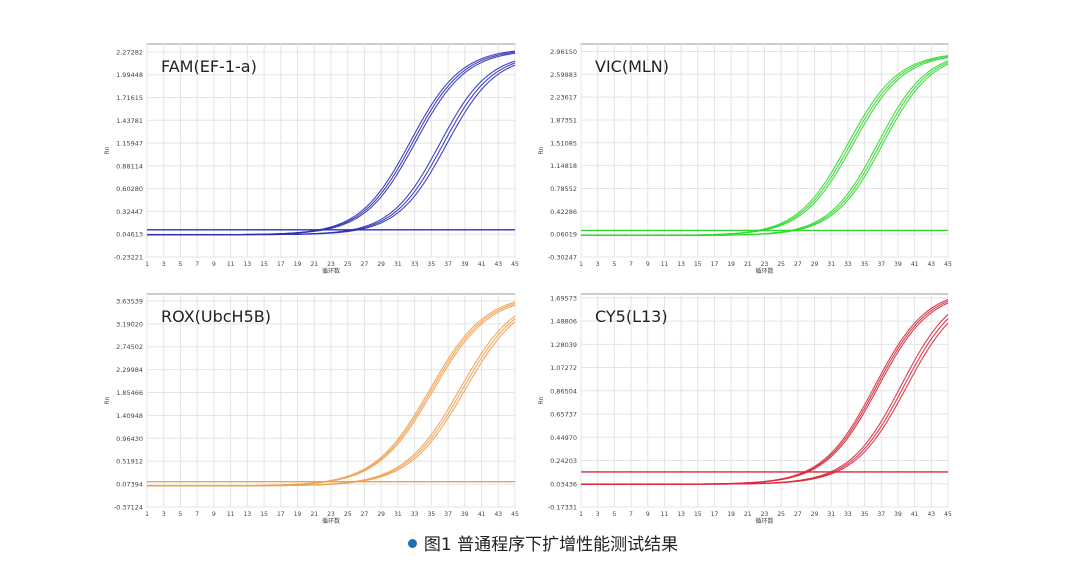  I want to click on y-tick-label: 0.07394, so click(129, 485).